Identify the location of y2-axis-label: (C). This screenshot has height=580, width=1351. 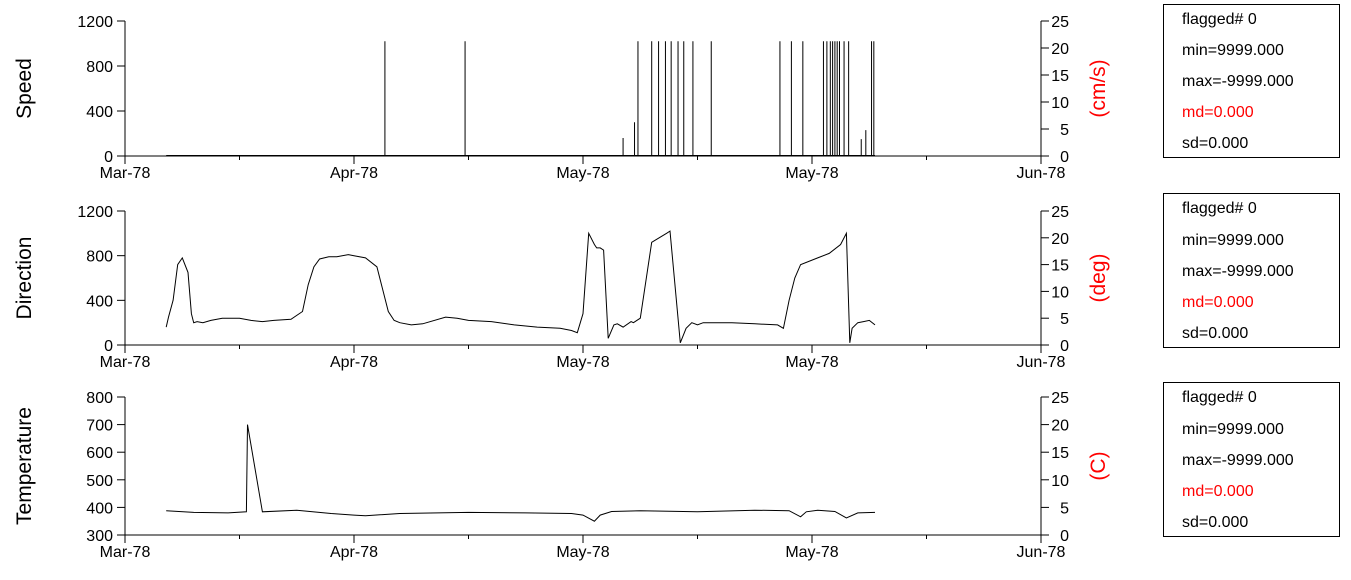
(1098, 465).